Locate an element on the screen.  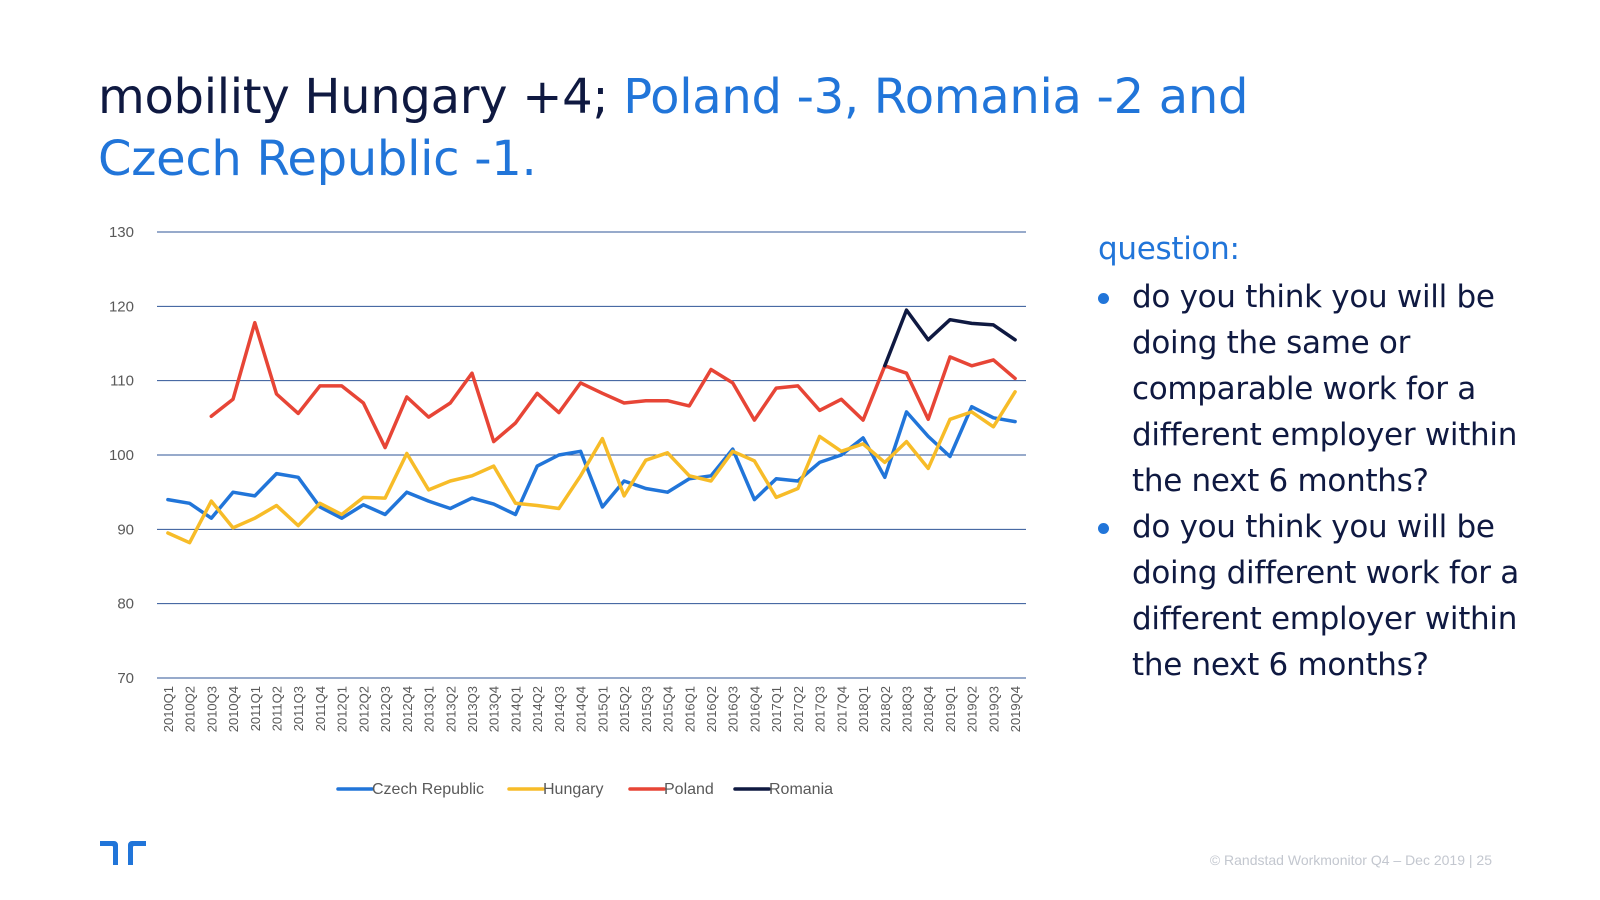
y-tick-label: 110 is located at coordinates (122, 381).